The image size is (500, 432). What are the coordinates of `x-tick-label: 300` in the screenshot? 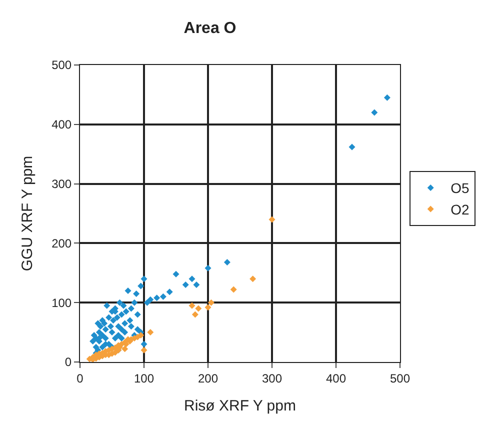 It's located at (272, 378).